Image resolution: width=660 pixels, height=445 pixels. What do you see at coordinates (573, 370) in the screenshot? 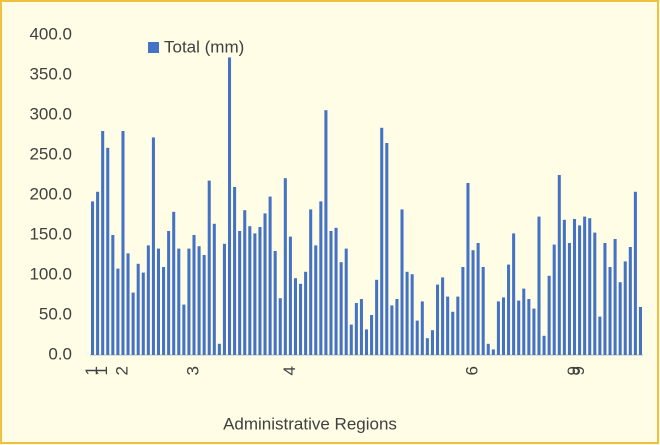
I see `x-tick-label: 9` at bounding box center [573, 370].